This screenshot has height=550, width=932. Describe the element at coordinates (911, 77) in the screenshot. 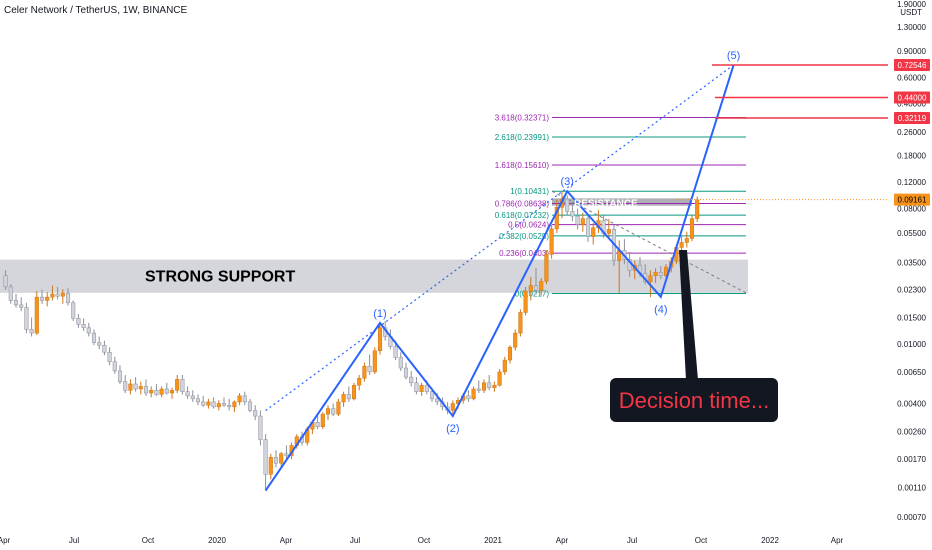

I see `price-tick-label: 0.60000` at that location.